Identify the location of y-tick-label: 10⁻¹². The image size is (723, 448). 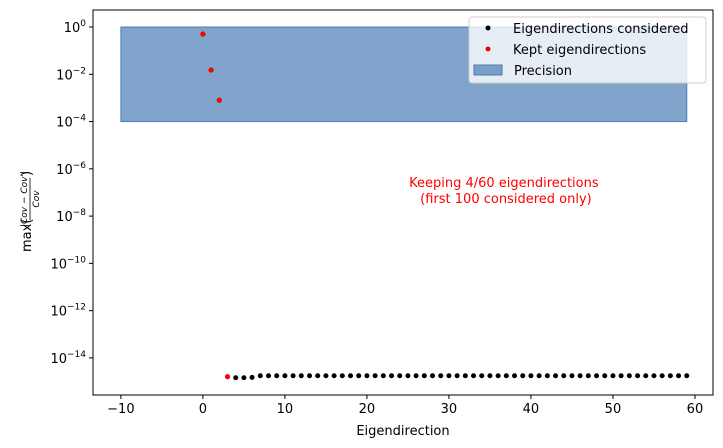
(68, 311).